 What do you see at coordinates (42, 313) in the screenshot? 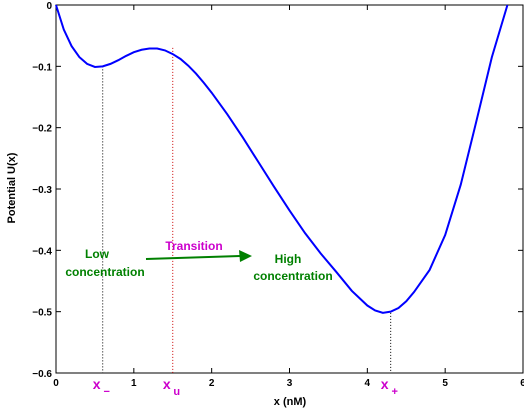
I see `y-tick-label: −0.5` at bounding box center [42, 313].